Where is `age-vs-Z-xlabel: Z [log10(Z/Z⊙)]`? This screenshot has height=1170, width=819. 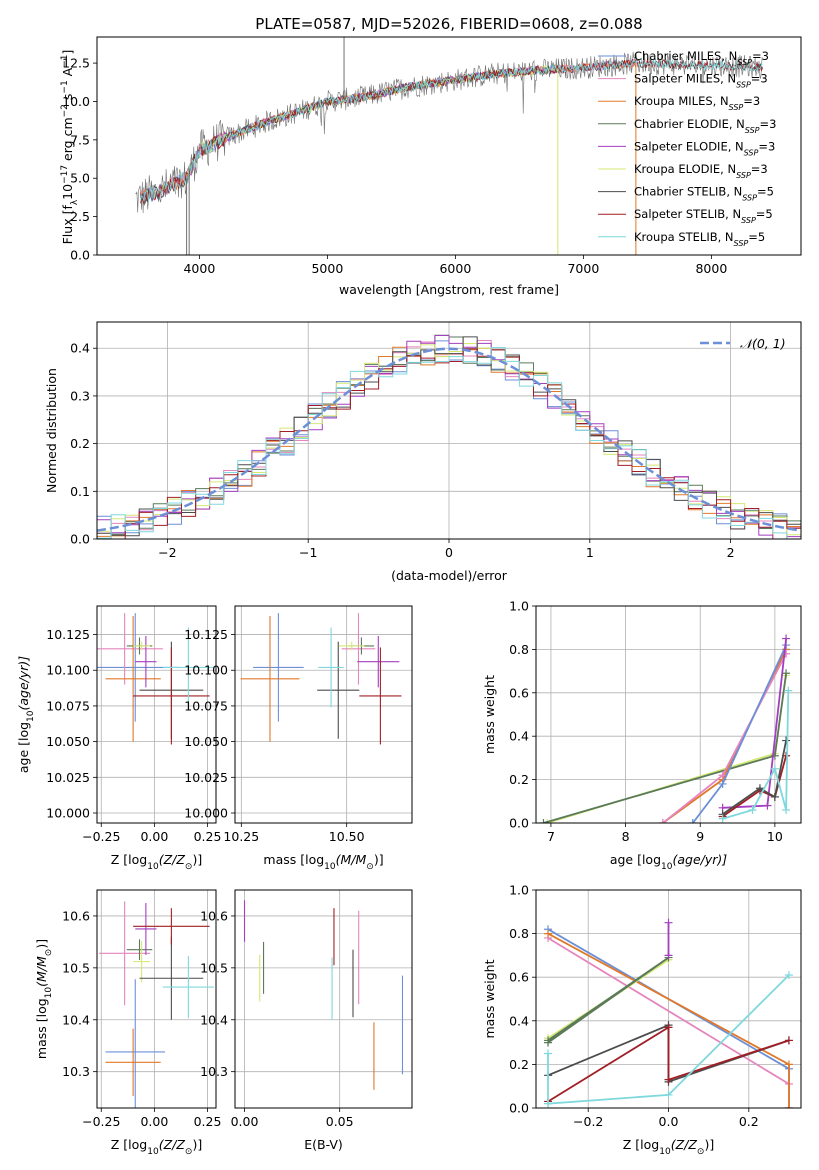 age-vs-Z-xlabel: Z [log10(Z/Z⊙)] is located at coordinates (156, 862).